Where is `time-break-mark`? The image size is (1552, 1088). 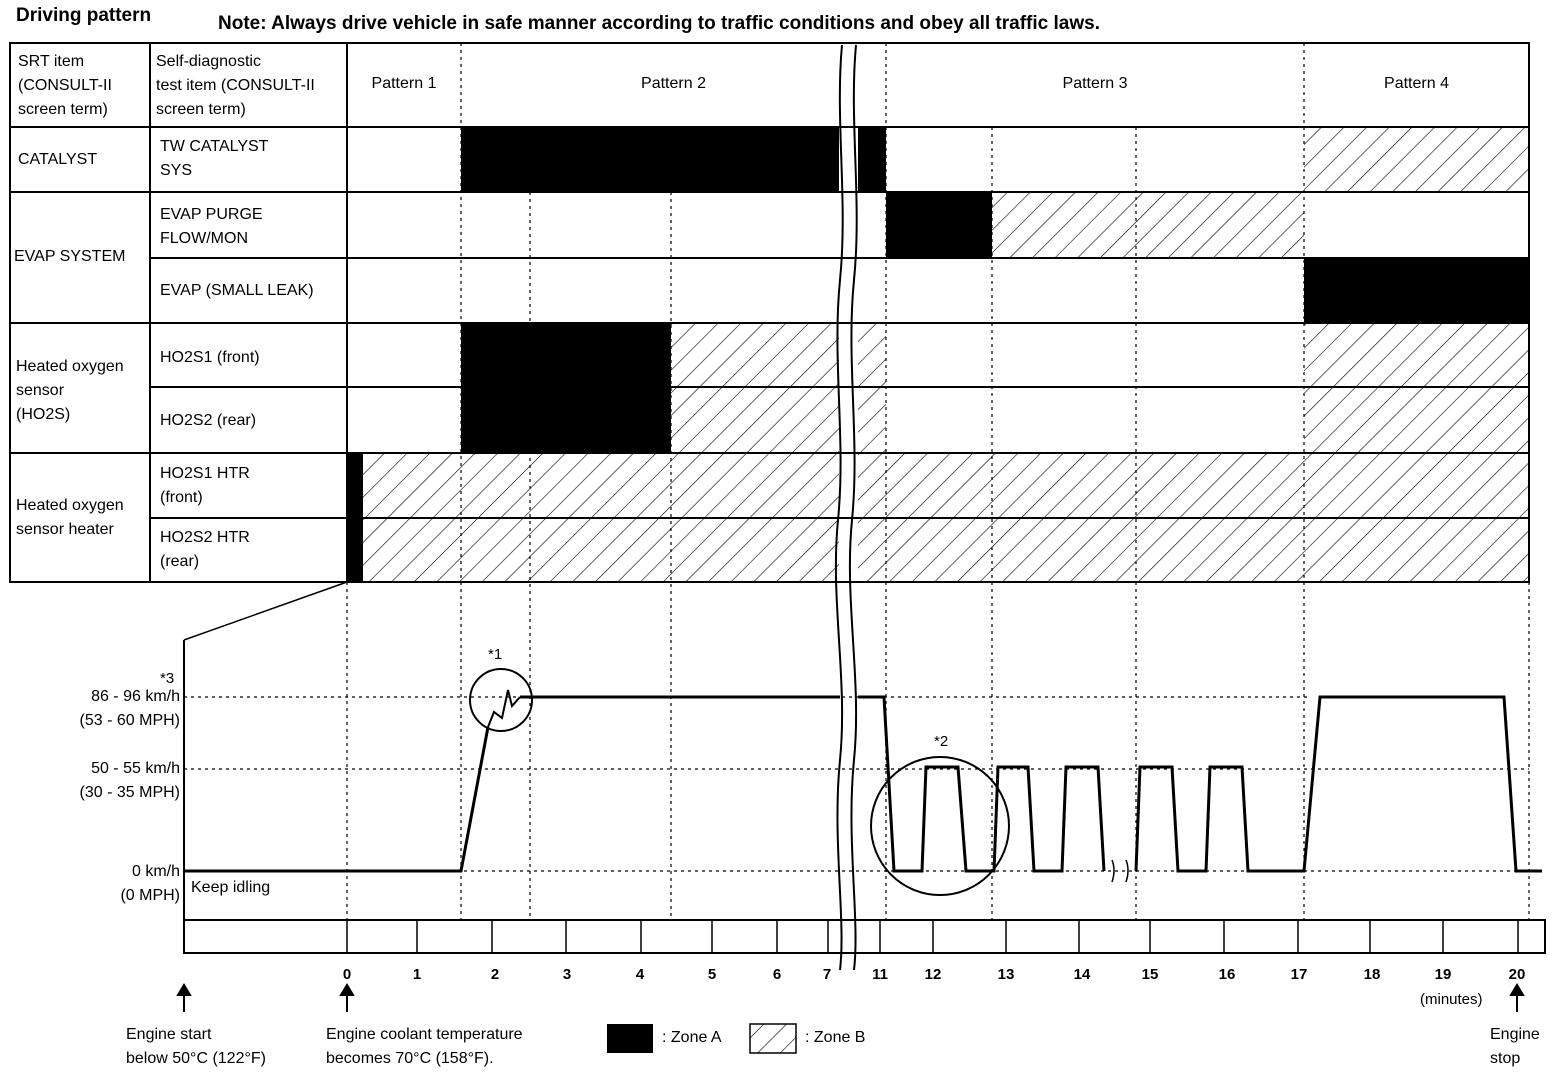
time-break-mark is located at coordinates (1120, 871).